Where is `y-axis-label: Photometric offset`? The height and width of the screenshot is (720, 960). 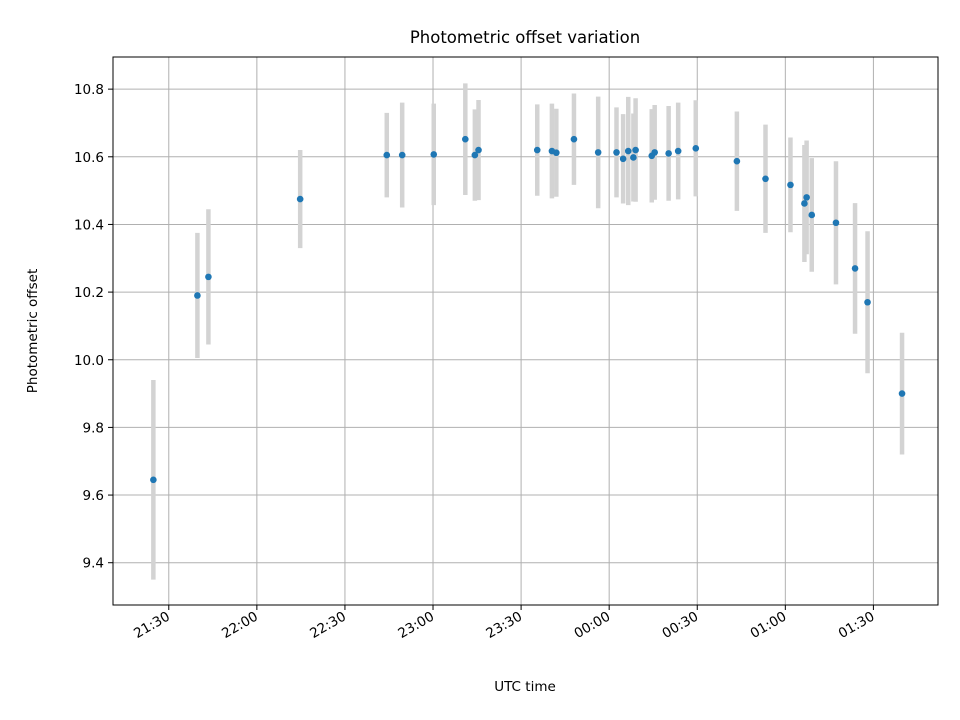 y-axis-label: Photometric offset is located at coordinates (33, 331).